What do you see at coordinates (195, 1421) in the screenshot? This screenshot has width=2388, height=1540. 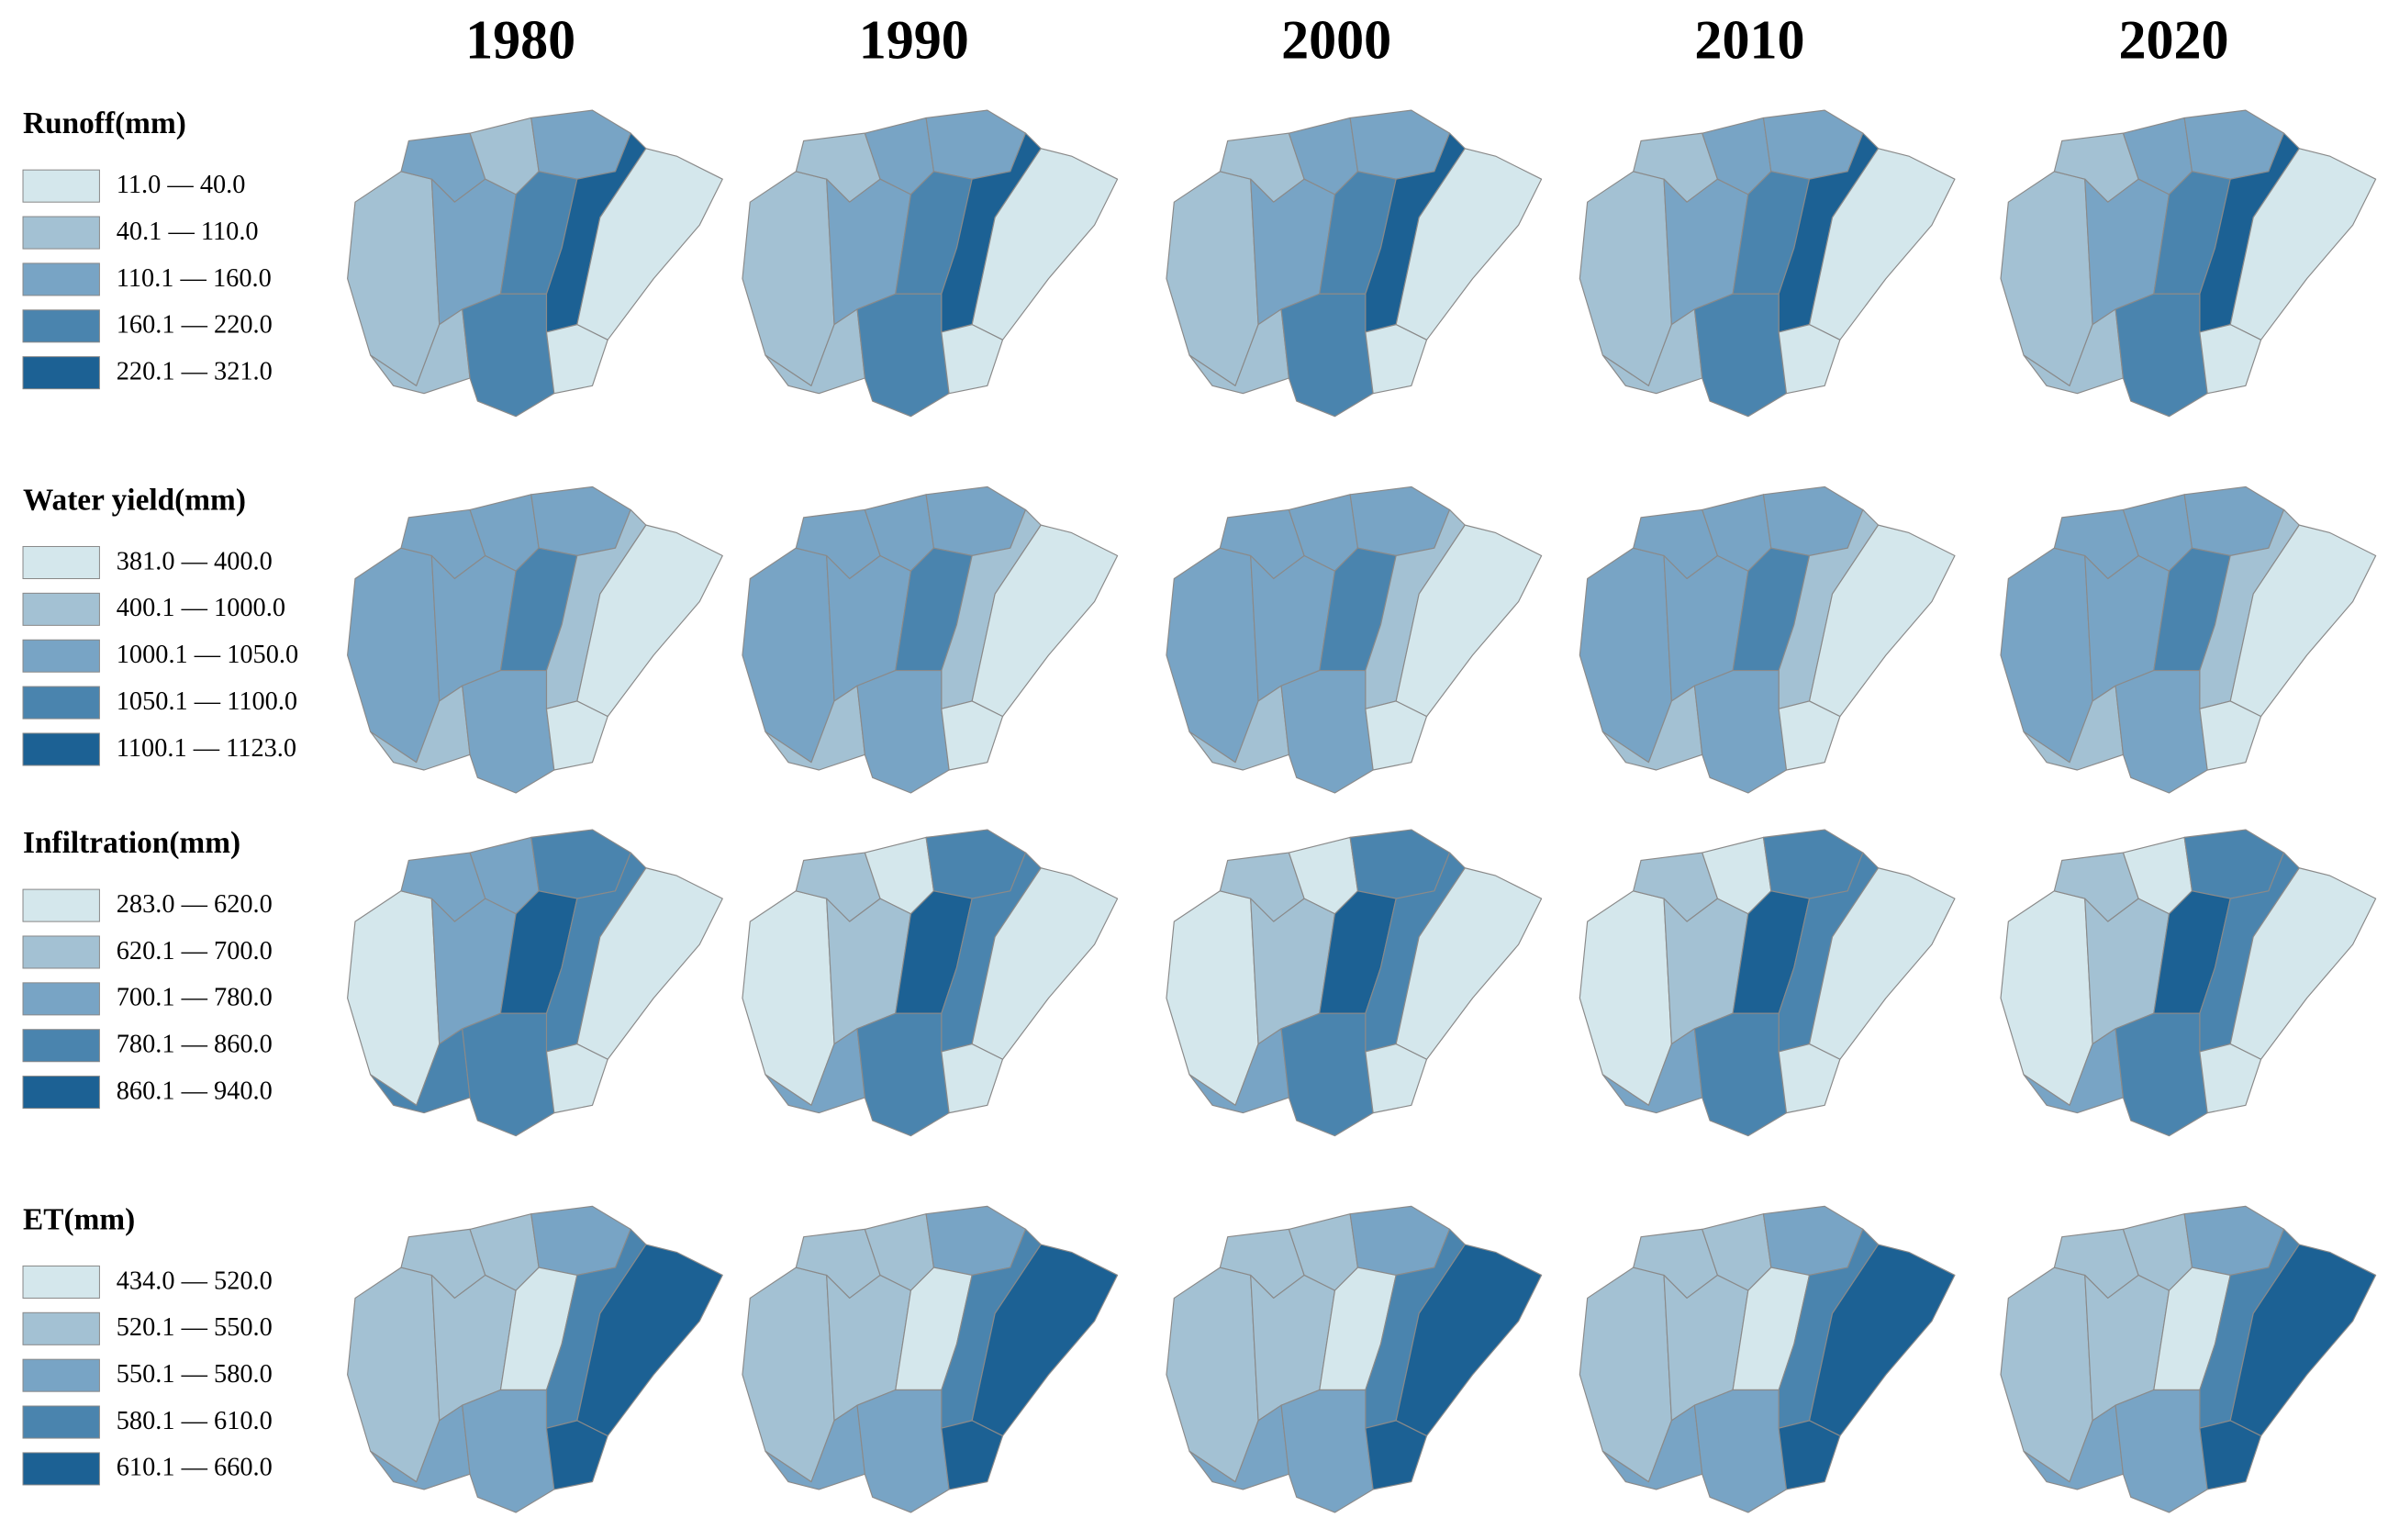 I see `legend-label: 580.1 — 610.0` at bounding box center [195, 1421].